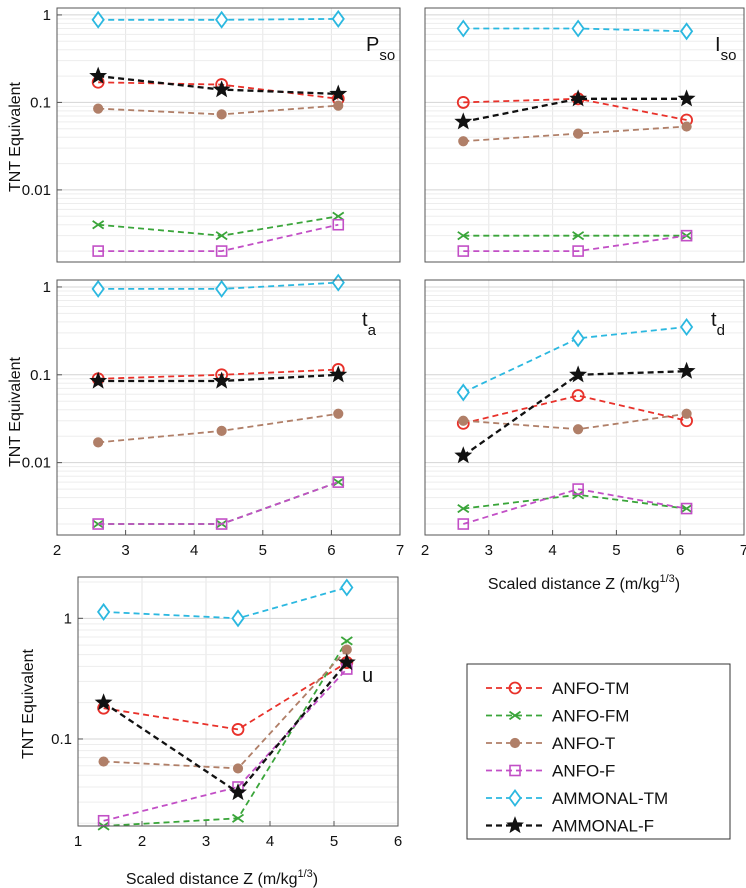 The width and height of the screenshot is (746, 888). Describe the element at coordinates (590, 716) in the screenshot. I see `legend-anfo-fm-label: ANFO-FM` at that location.